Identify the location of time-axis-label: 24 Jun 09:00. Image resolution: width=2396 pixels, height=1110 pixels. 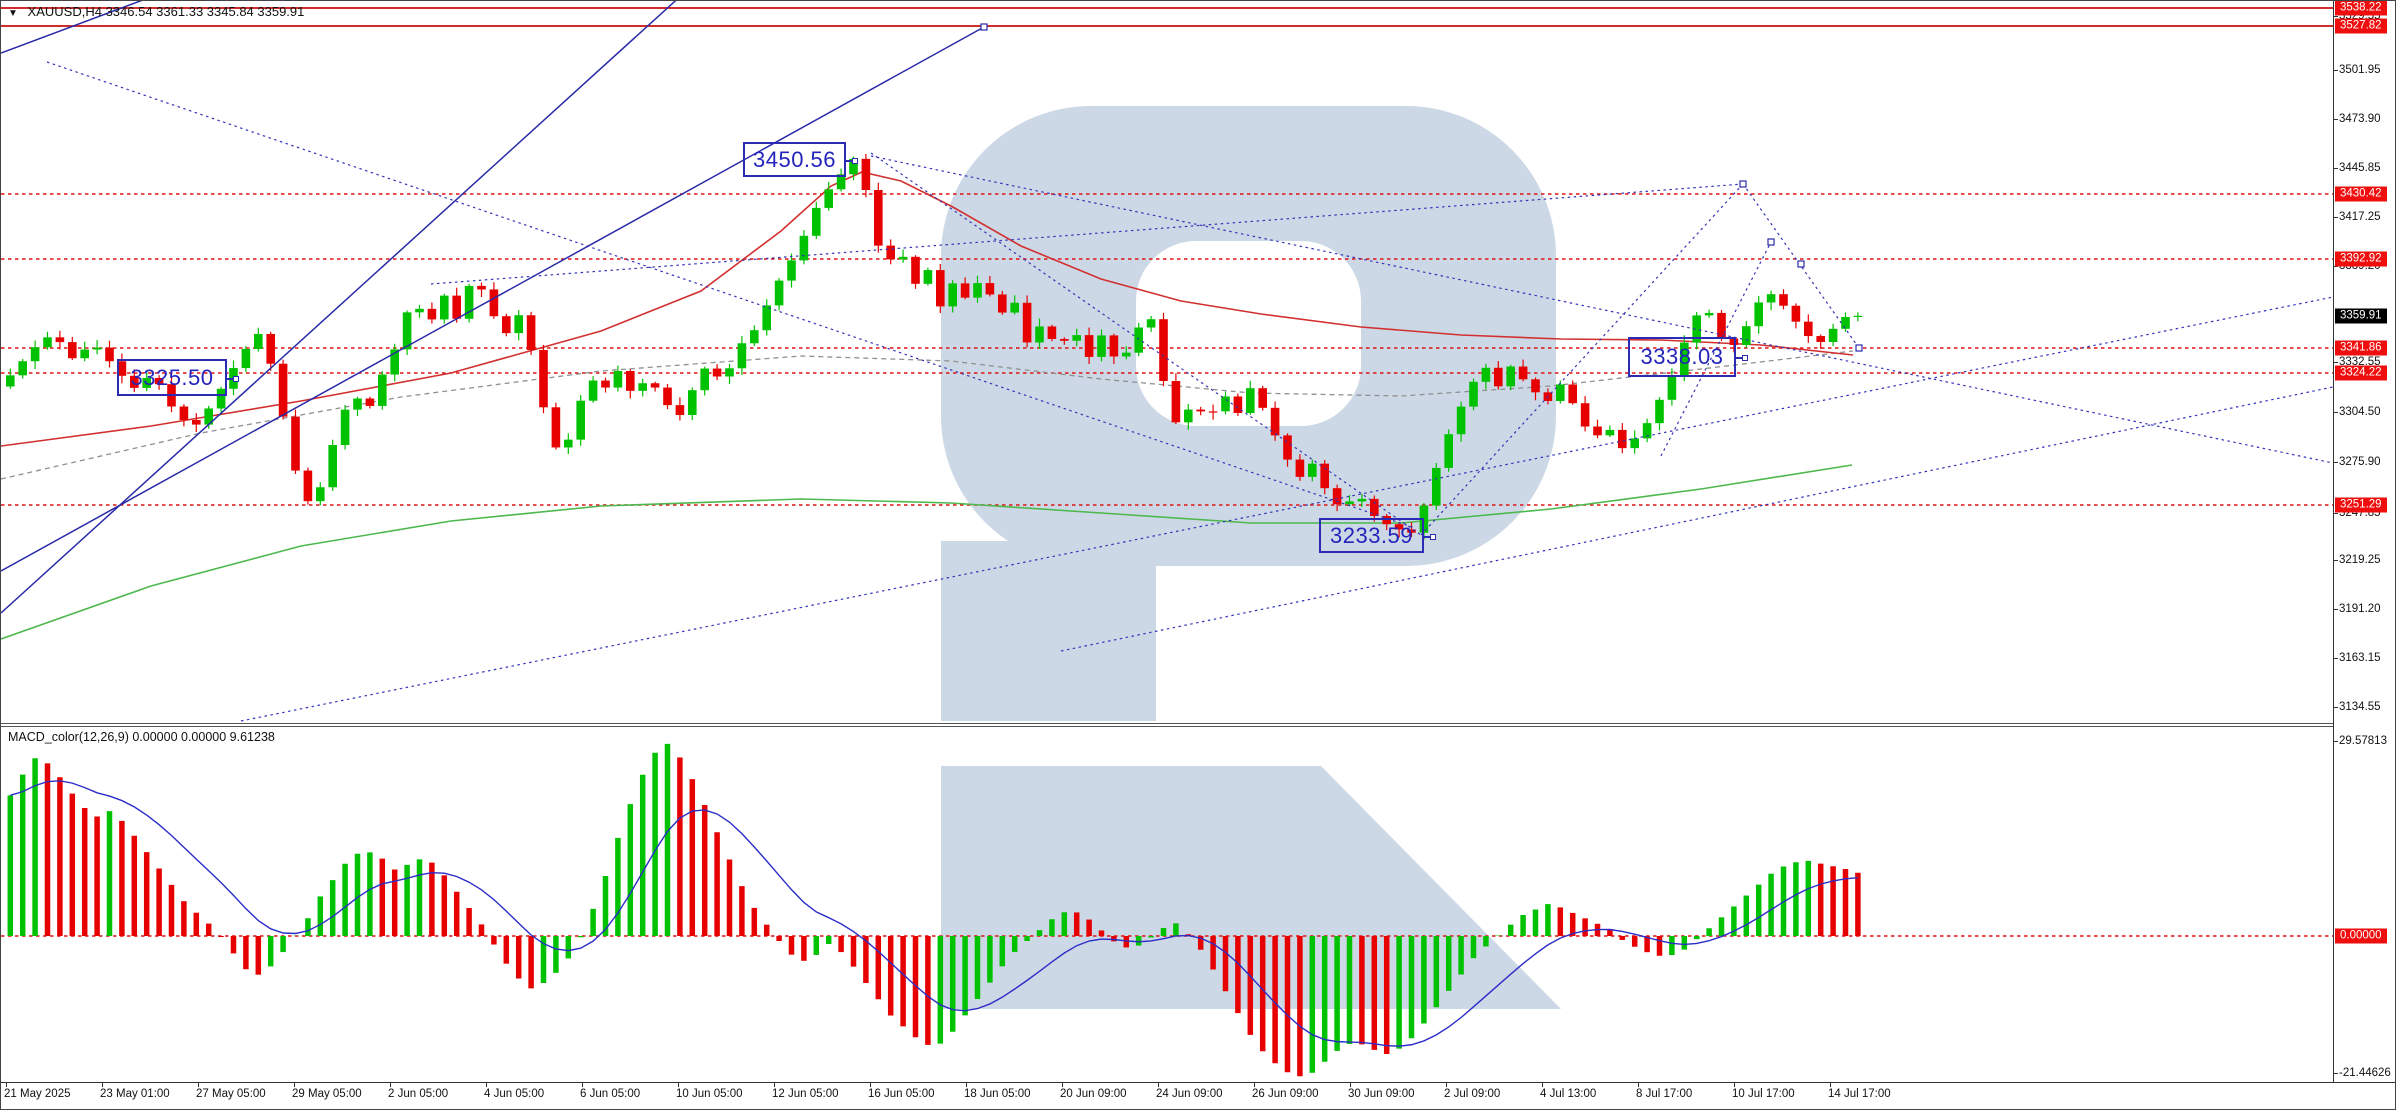
(1189, 1094).